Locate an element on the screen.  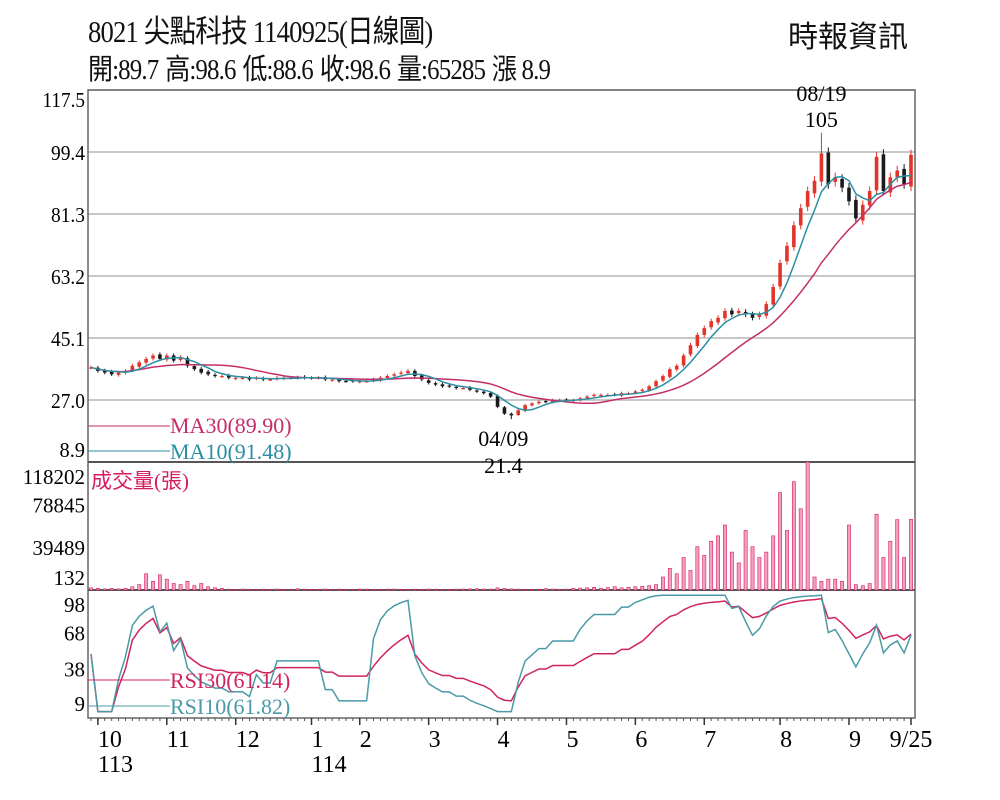
volume-tick-label: 118202 is located at coordinates (54, 477).